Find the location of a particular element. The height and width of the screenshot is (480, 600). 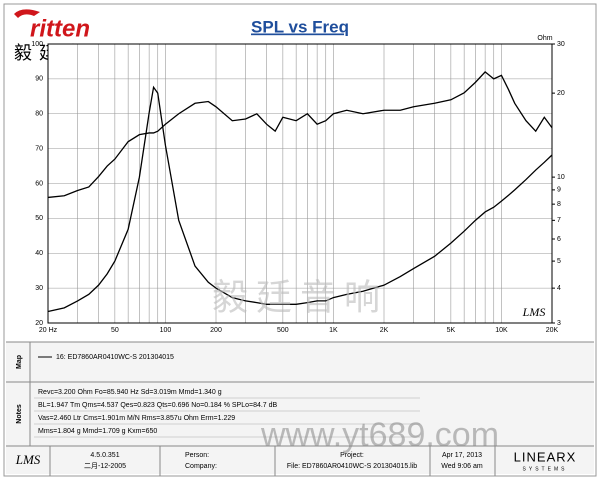

y-tick-label: 90 is located at coordinates (39, 79).